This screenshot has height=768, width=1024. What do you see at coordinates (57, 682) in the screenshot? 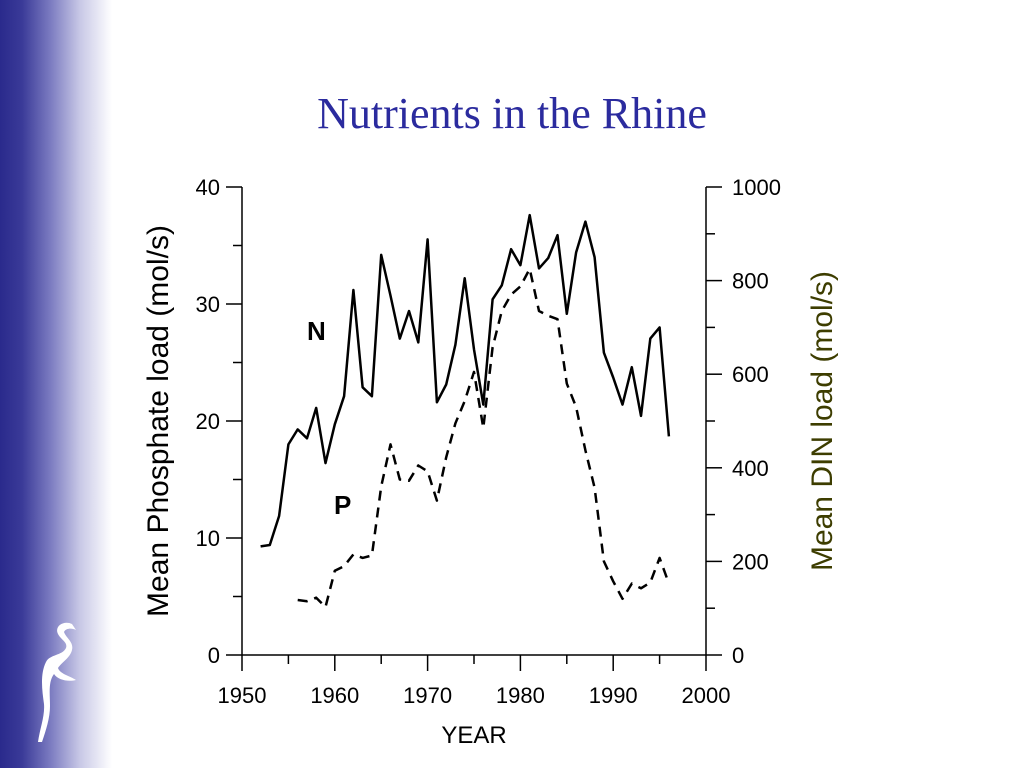
I see `cape-cod-silhouette-icon` at bounding box center [57, 682].